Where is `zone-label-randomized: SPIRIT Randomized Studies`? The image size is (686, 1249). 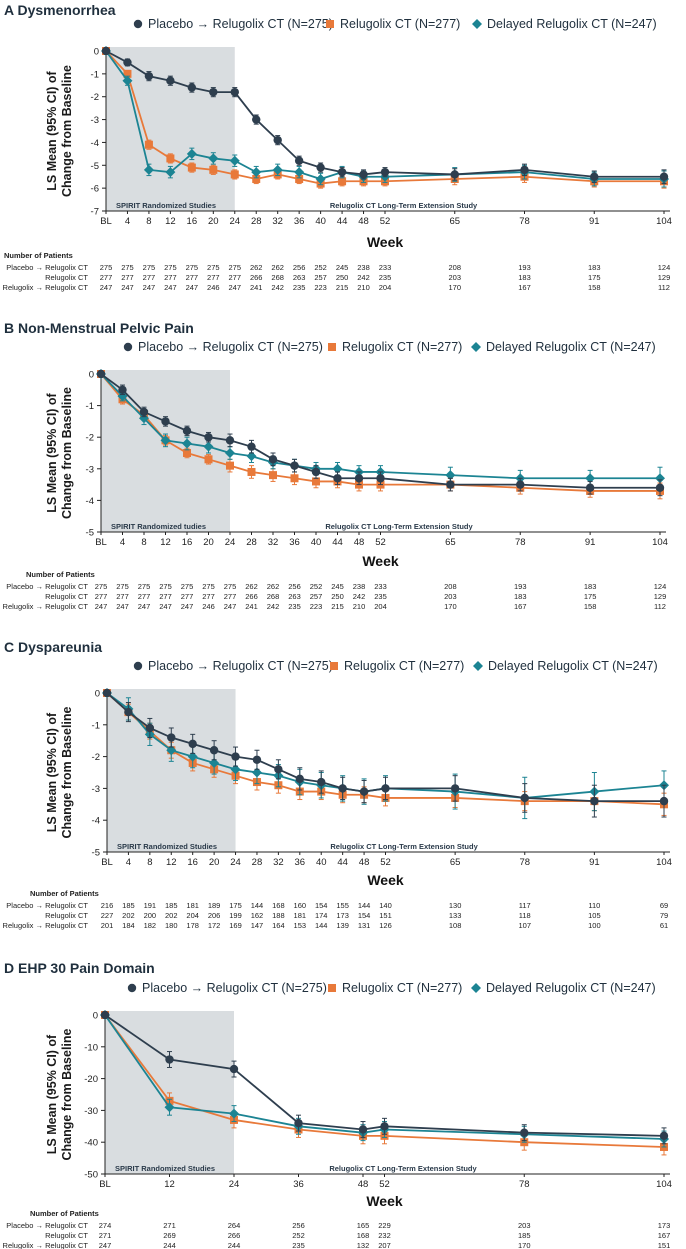 zone-label-randomized: SPIRIT Randomized Studies is located at coordinates (167, 846).